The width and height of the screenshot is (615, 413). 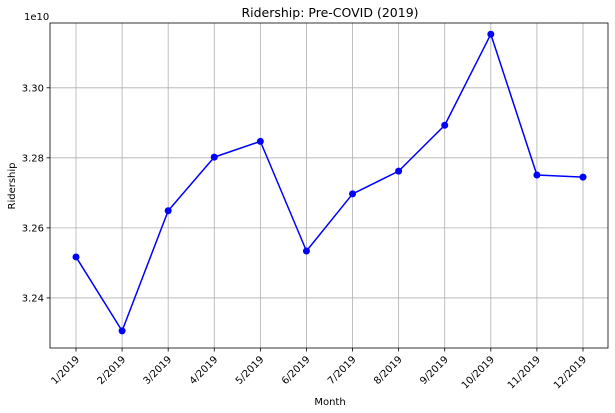 I want to click on x-axis-label: Month, so click(x=329, y=402).